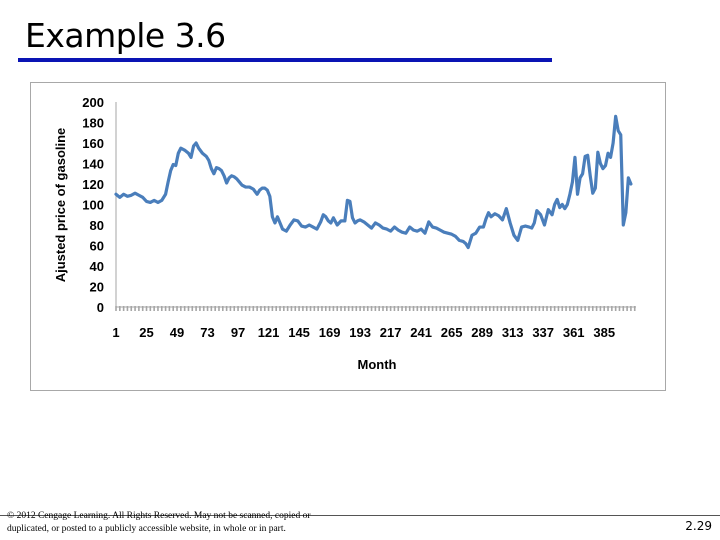 The image size is (720, 540). I want to click on x-axis-label: Month, so click(377, 364).